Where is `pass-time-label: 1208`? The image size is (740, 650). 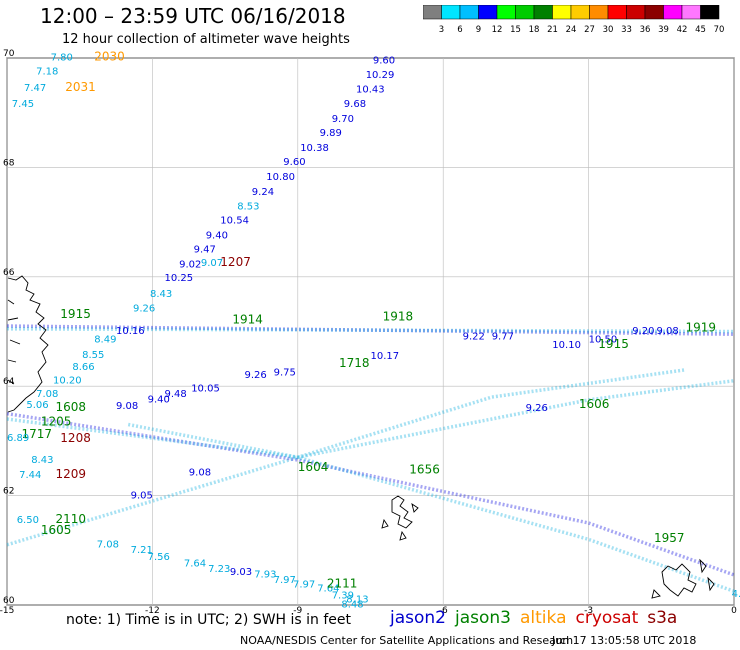 pass-time-label: 1208 is located at coordinates (75, 438).